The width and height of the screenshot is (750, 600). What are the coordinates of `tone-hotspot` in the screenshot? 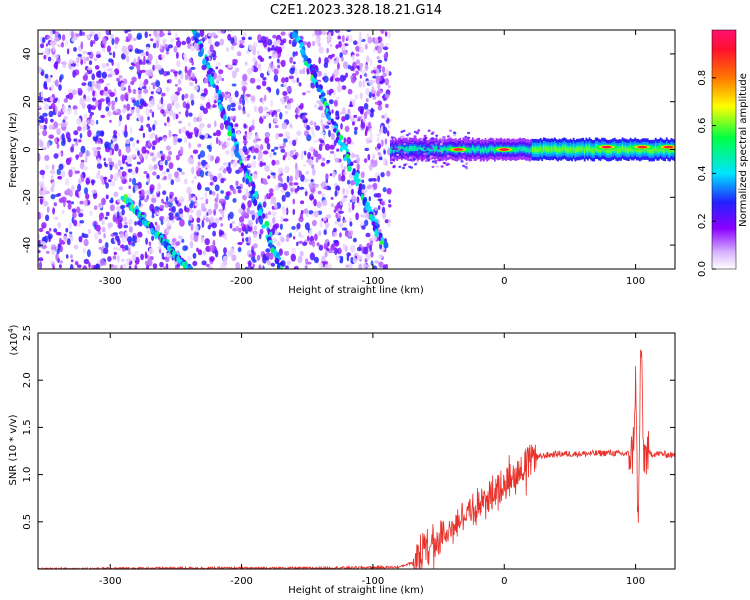 It's located at (642, 147).